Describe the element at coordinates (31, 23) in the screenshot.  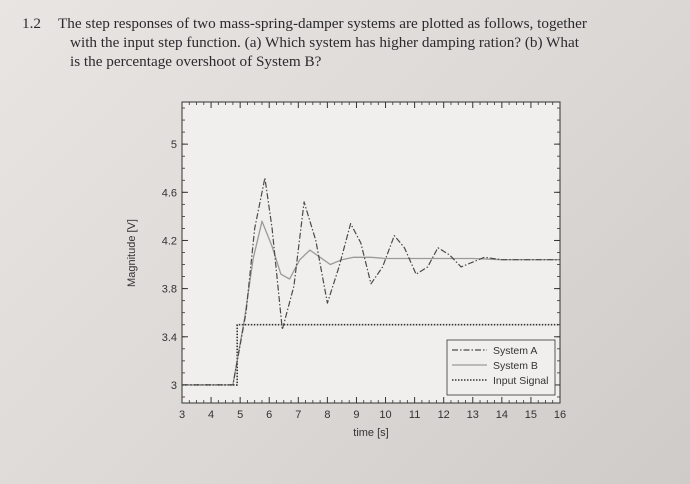
I see `question-number: 1.2` at that location.